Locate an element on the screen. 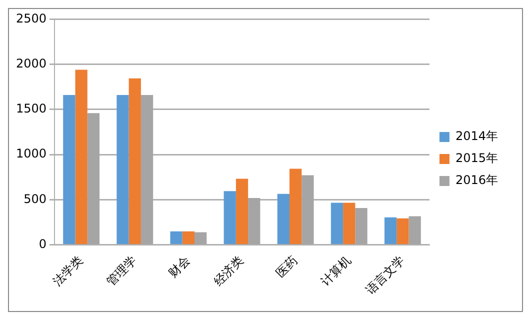 The height and width of the screenshot is (320, 531). x-tick-label: 财会 is located at coordinates (179, 266).